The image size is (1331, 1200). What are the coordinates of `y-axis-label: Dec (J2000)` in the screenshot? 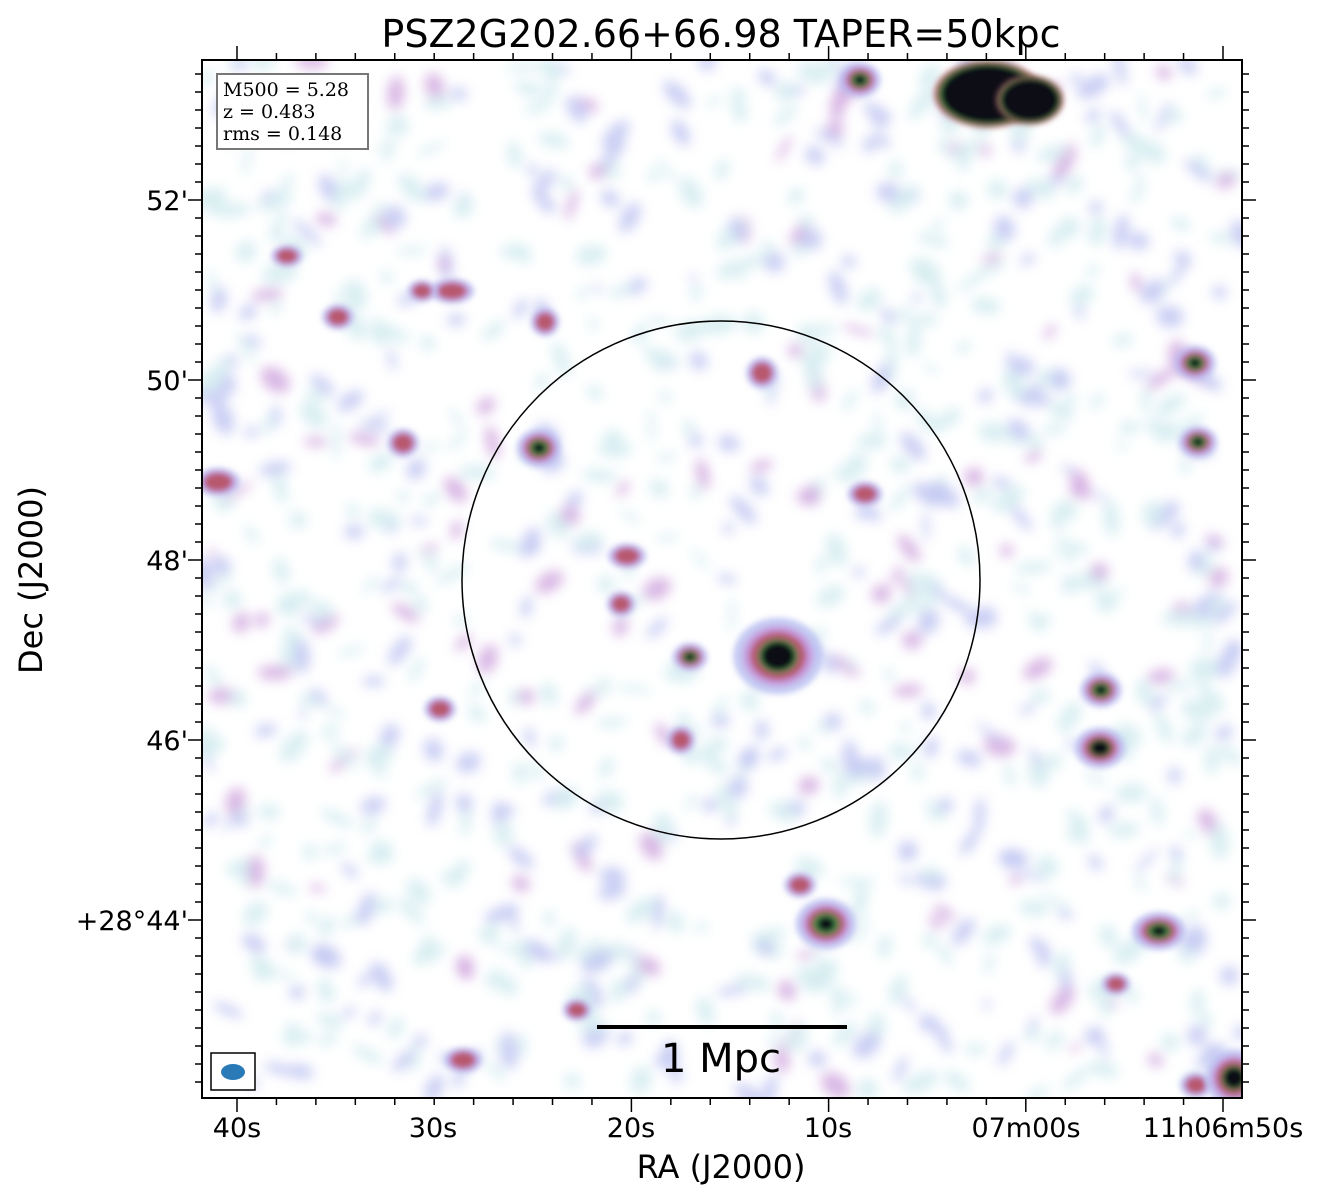 It's located at (31, 580).